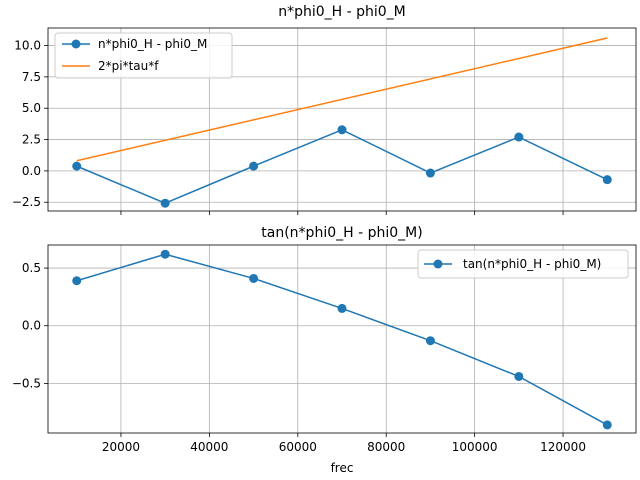 This screenshot has width=640, height=480. What do you see at coordinates (31, 140) in the screenshot?
I see `top-y-tick-label: 2.5` at bounding box center [31, 140].